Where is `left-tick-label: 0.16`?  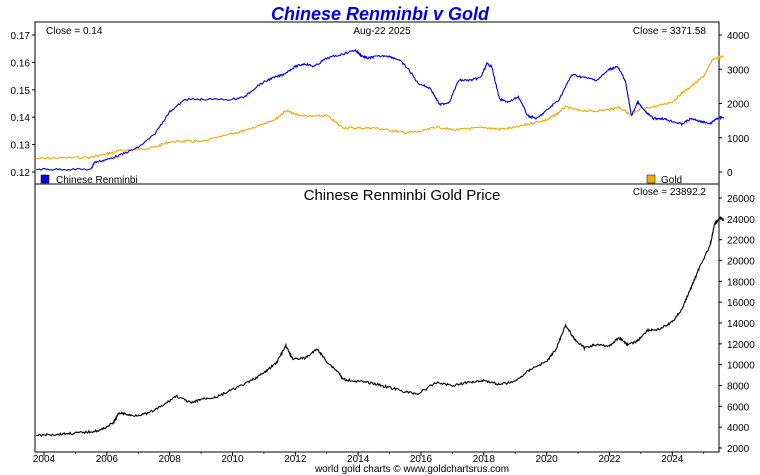
left-tick-label: 0.16 is located at coordinates (21, 63).